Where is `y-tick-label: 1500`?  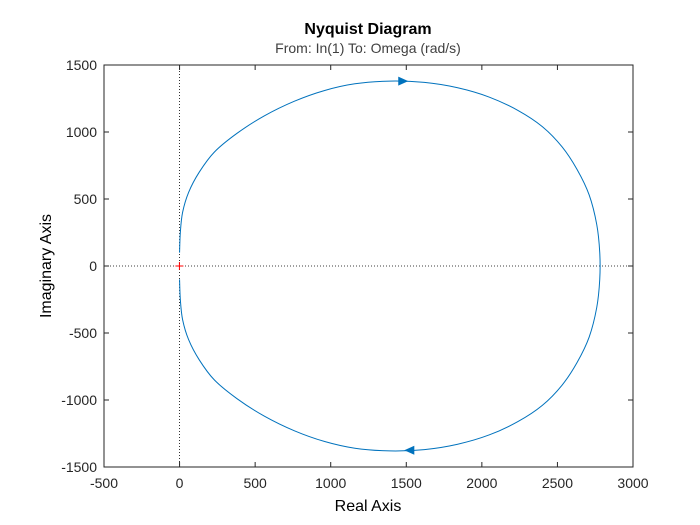
y-tick-label: 1500 is located at coordinates (81, 65).